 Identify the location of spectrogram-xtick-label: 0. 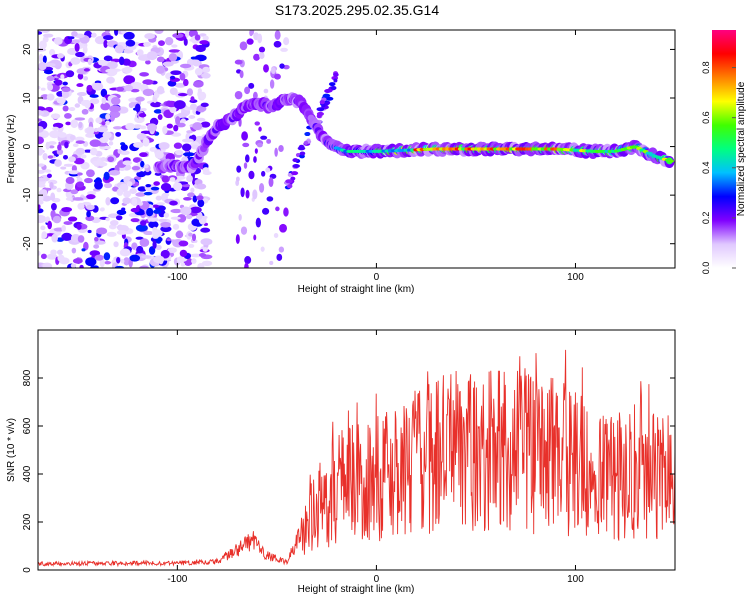
(377, 277).